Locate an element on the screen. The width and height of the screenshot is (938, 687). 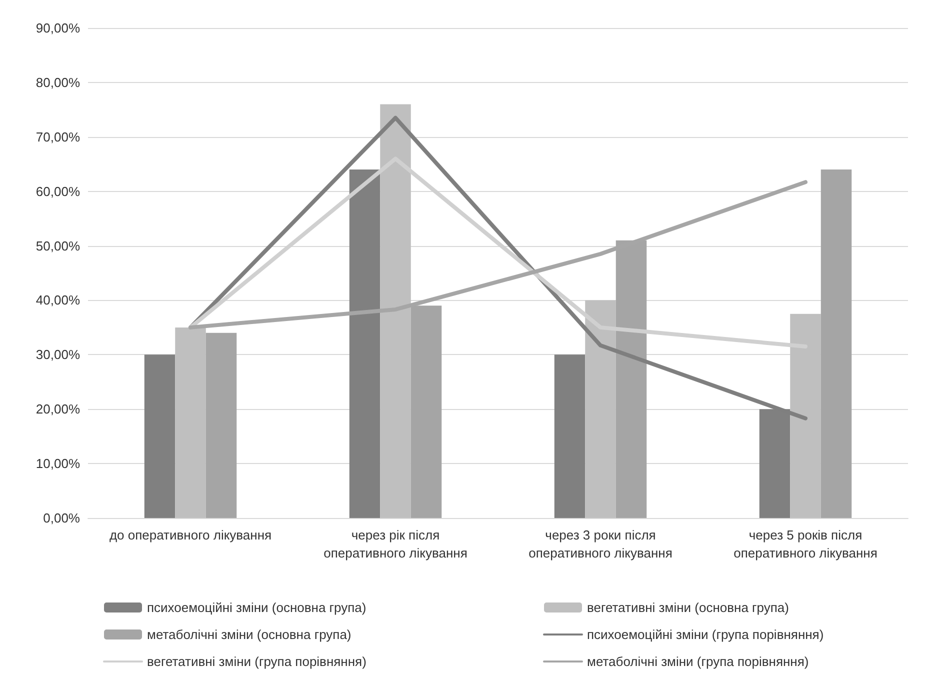
legend-label: психоемоційні зміни (основна група) is located at coordinates (256, 607).